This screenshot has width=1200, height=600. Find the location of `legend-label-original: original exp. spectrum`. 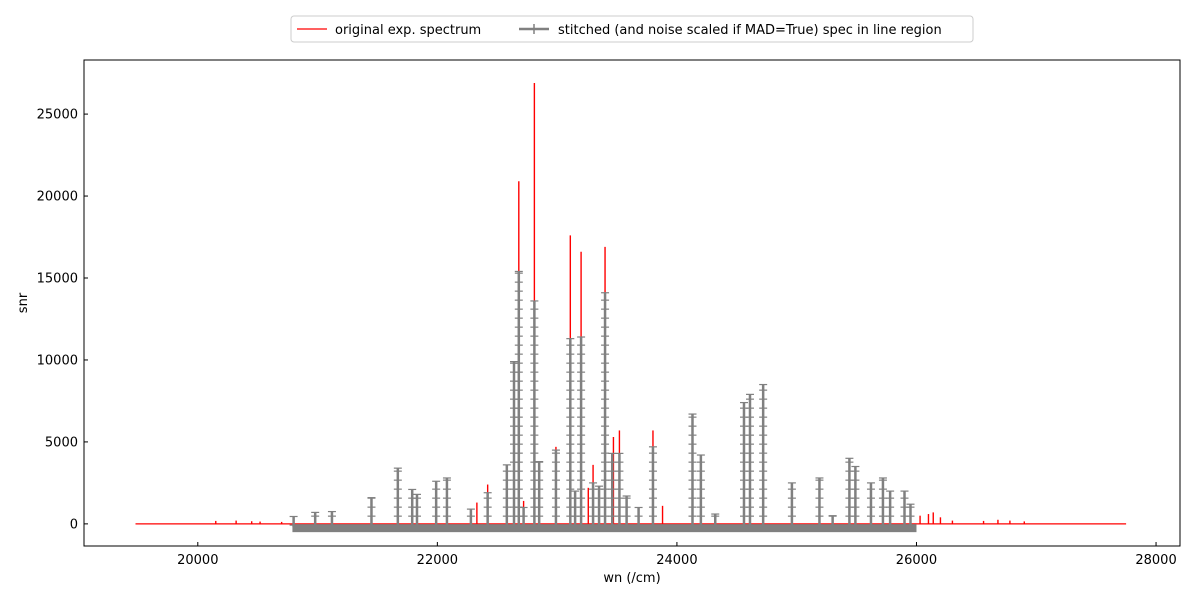

legend-label-original: original exp. spectrum is located at coordinates (408, 30).